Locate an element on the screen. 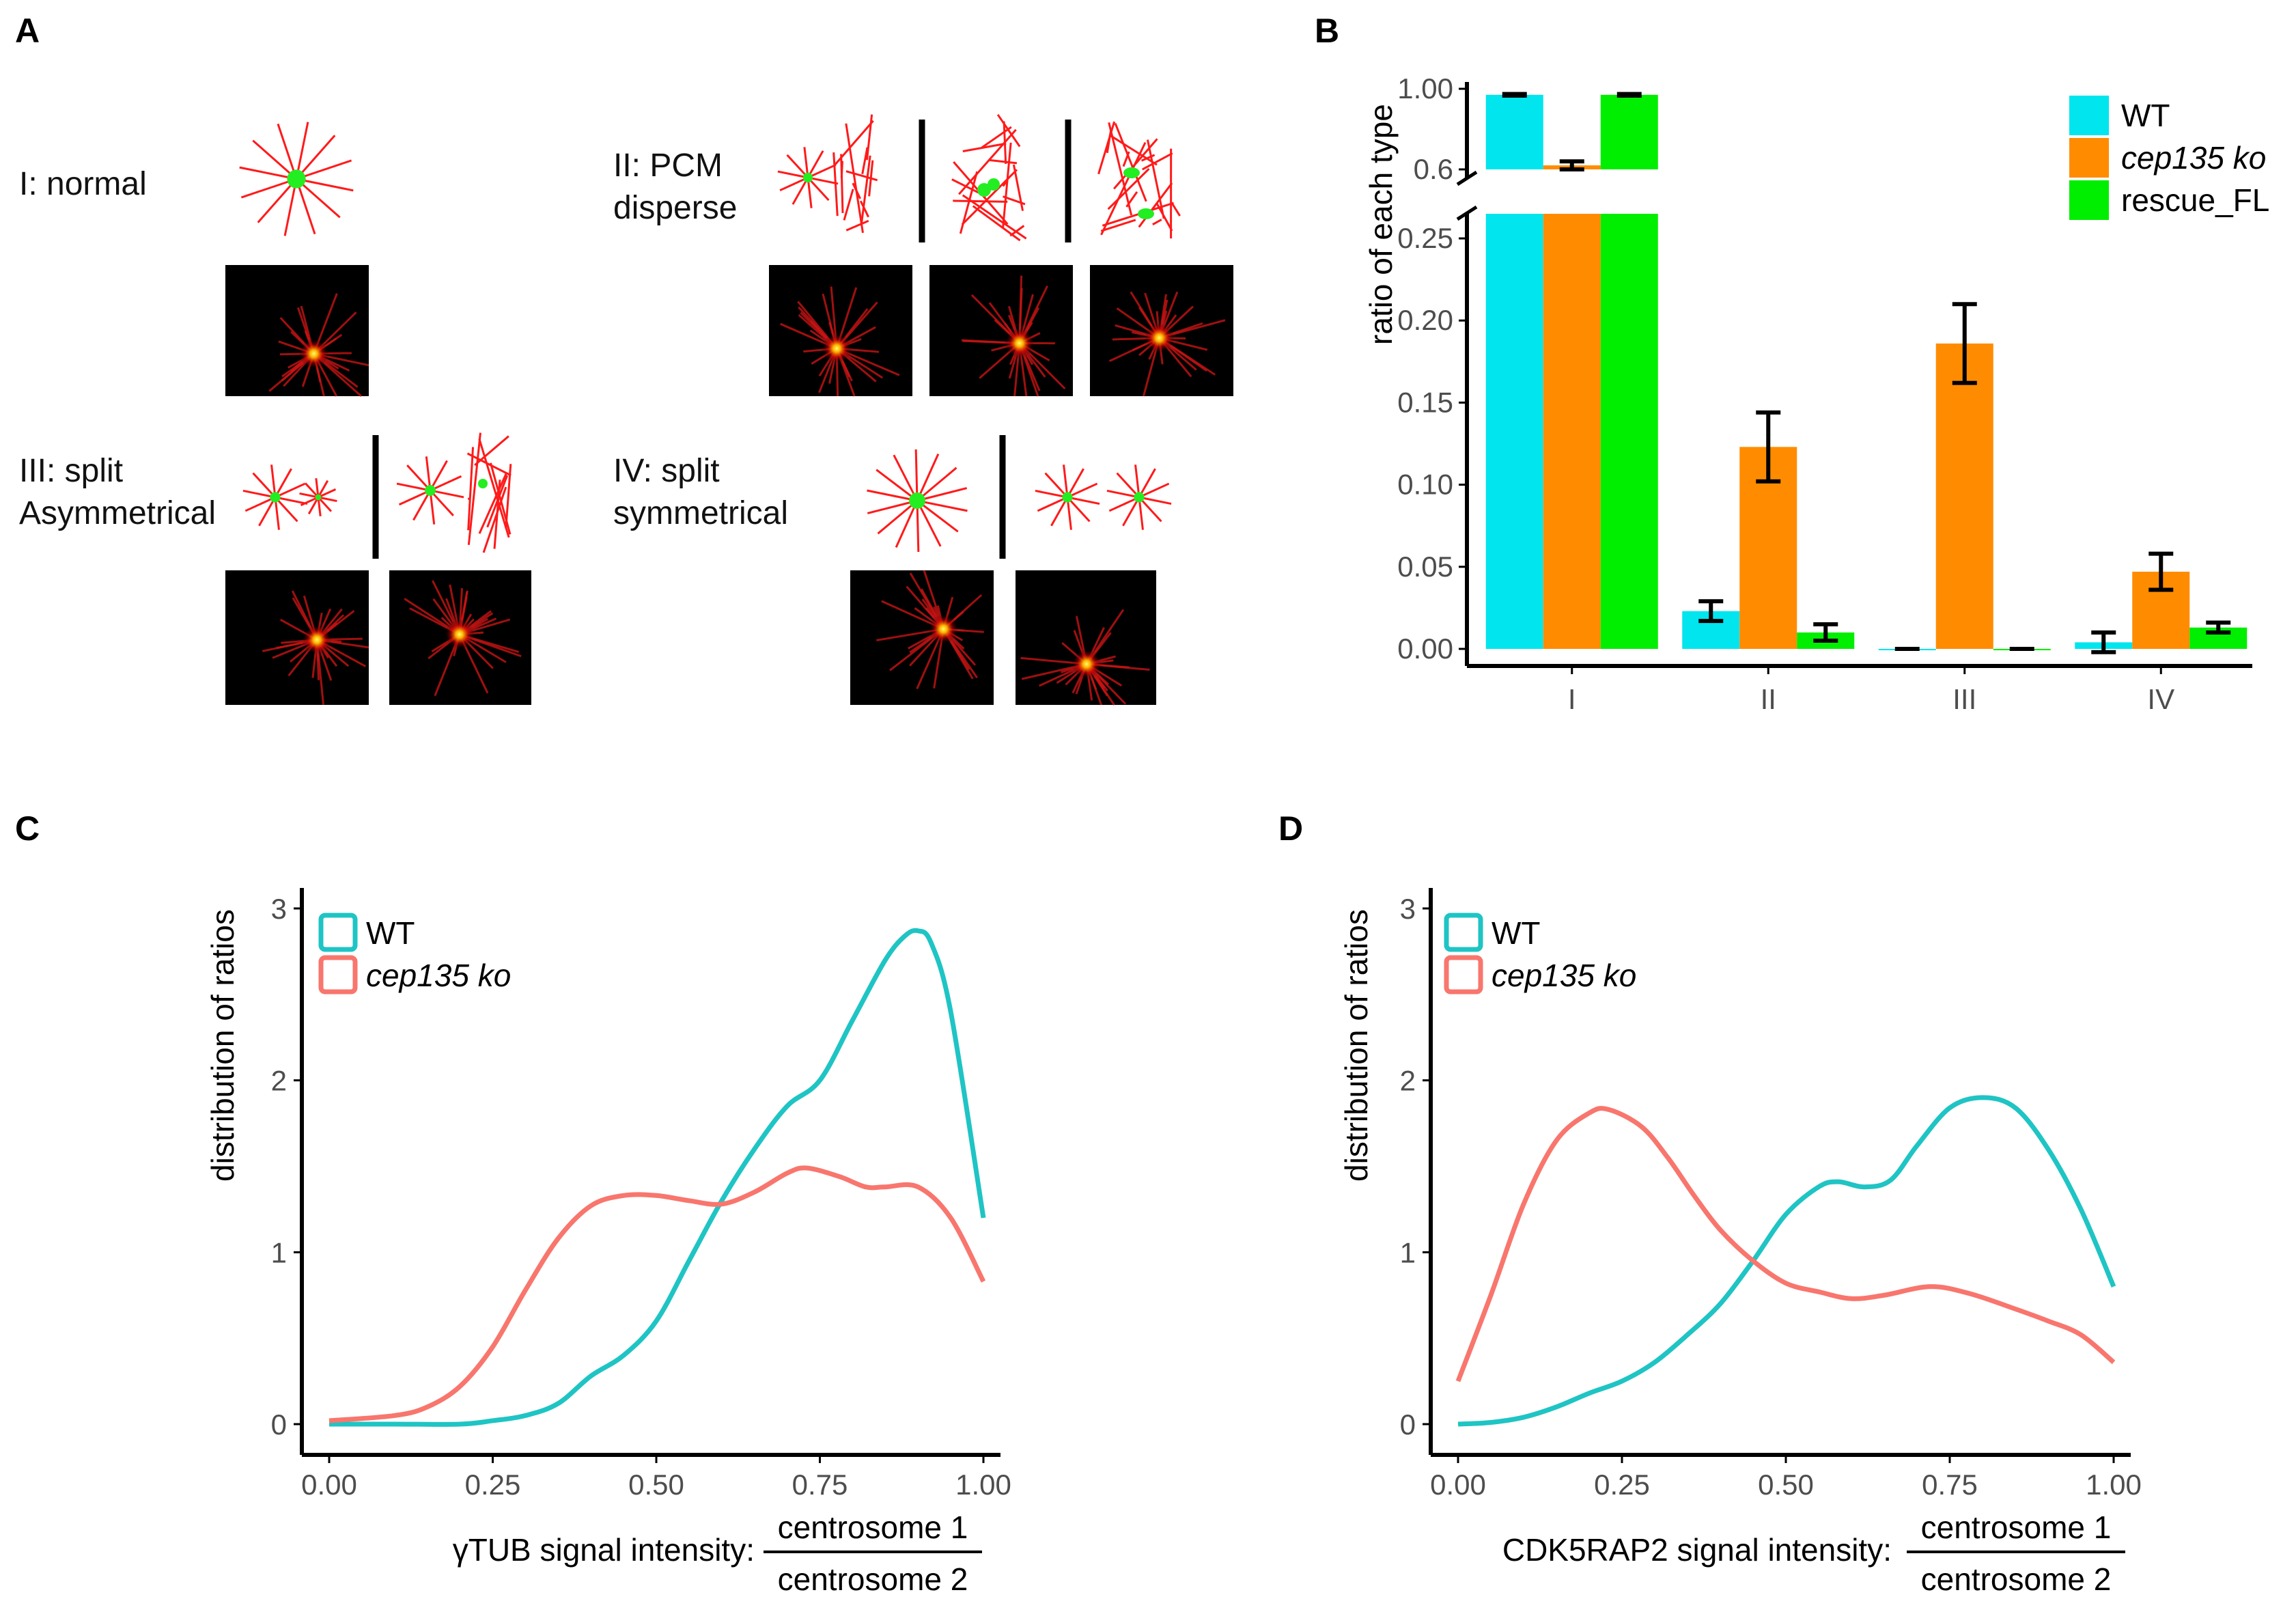  category-ii-label-line2: disperse is located at coordinates (675, 208).